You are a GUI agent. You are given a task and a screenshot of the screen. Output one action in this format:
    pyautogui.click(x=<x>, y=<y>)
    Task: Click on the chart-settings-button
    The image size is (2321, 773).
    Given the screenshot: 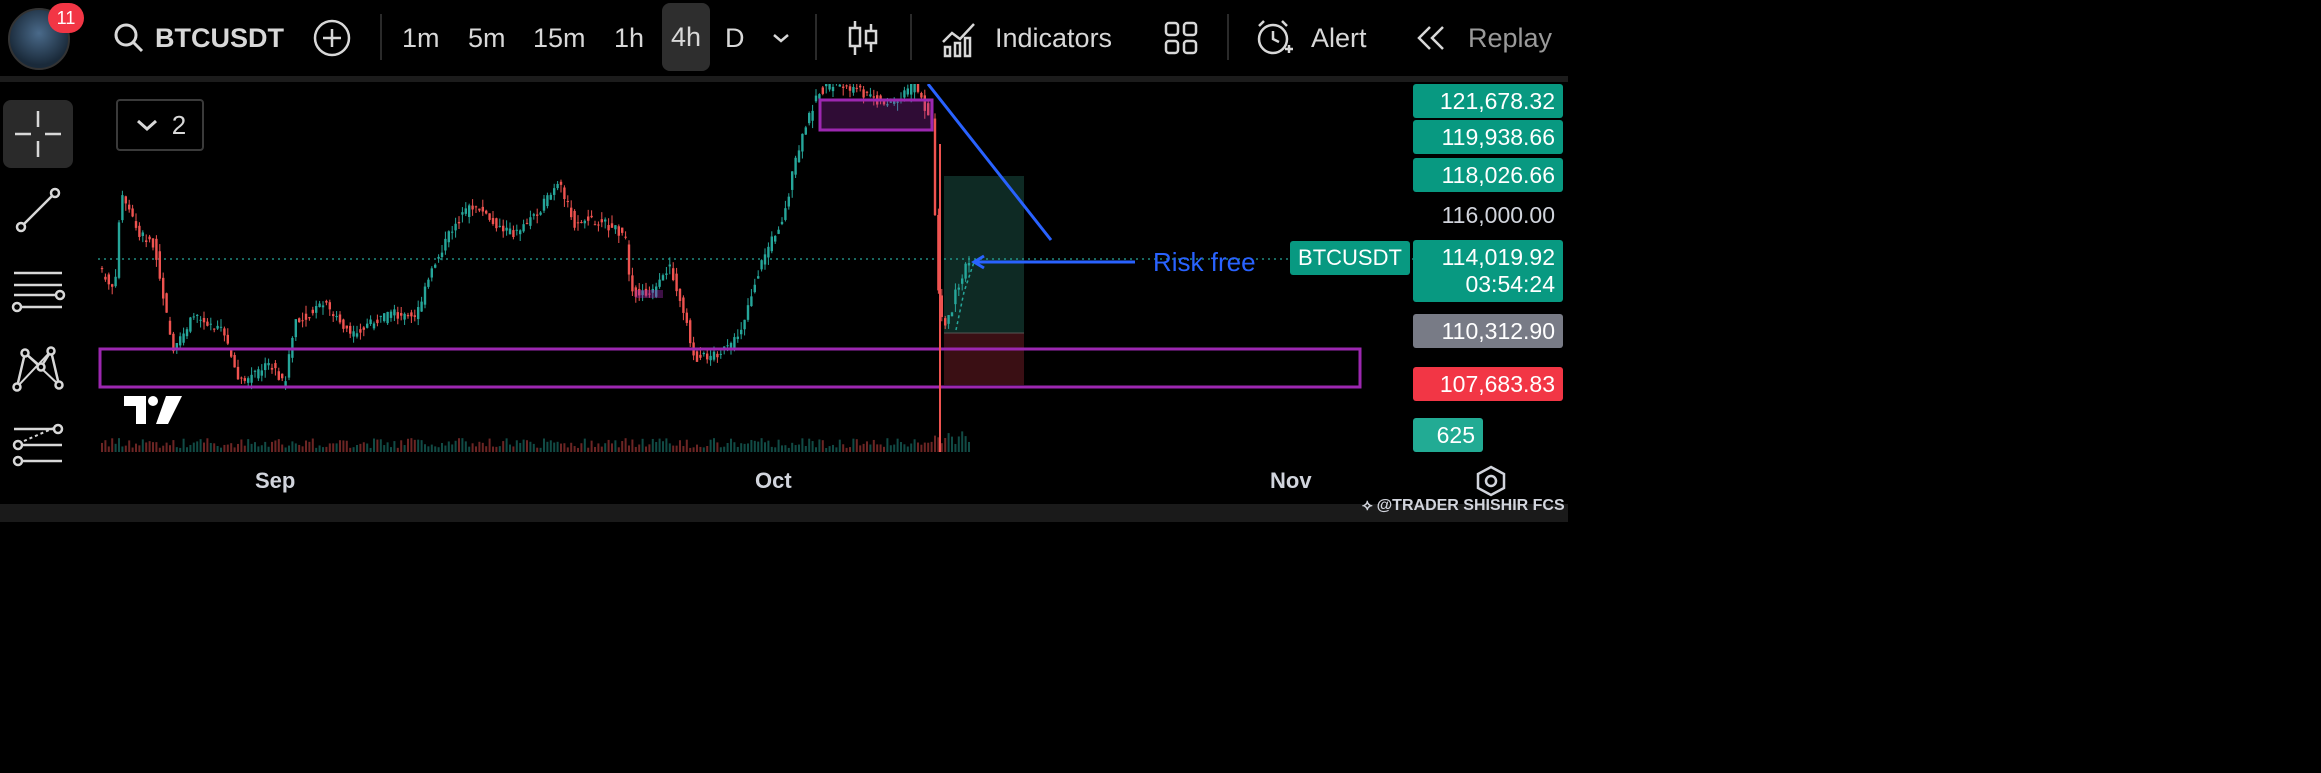 What is the action you would take?
    pyautogui.click(x=1491, y=481)
    